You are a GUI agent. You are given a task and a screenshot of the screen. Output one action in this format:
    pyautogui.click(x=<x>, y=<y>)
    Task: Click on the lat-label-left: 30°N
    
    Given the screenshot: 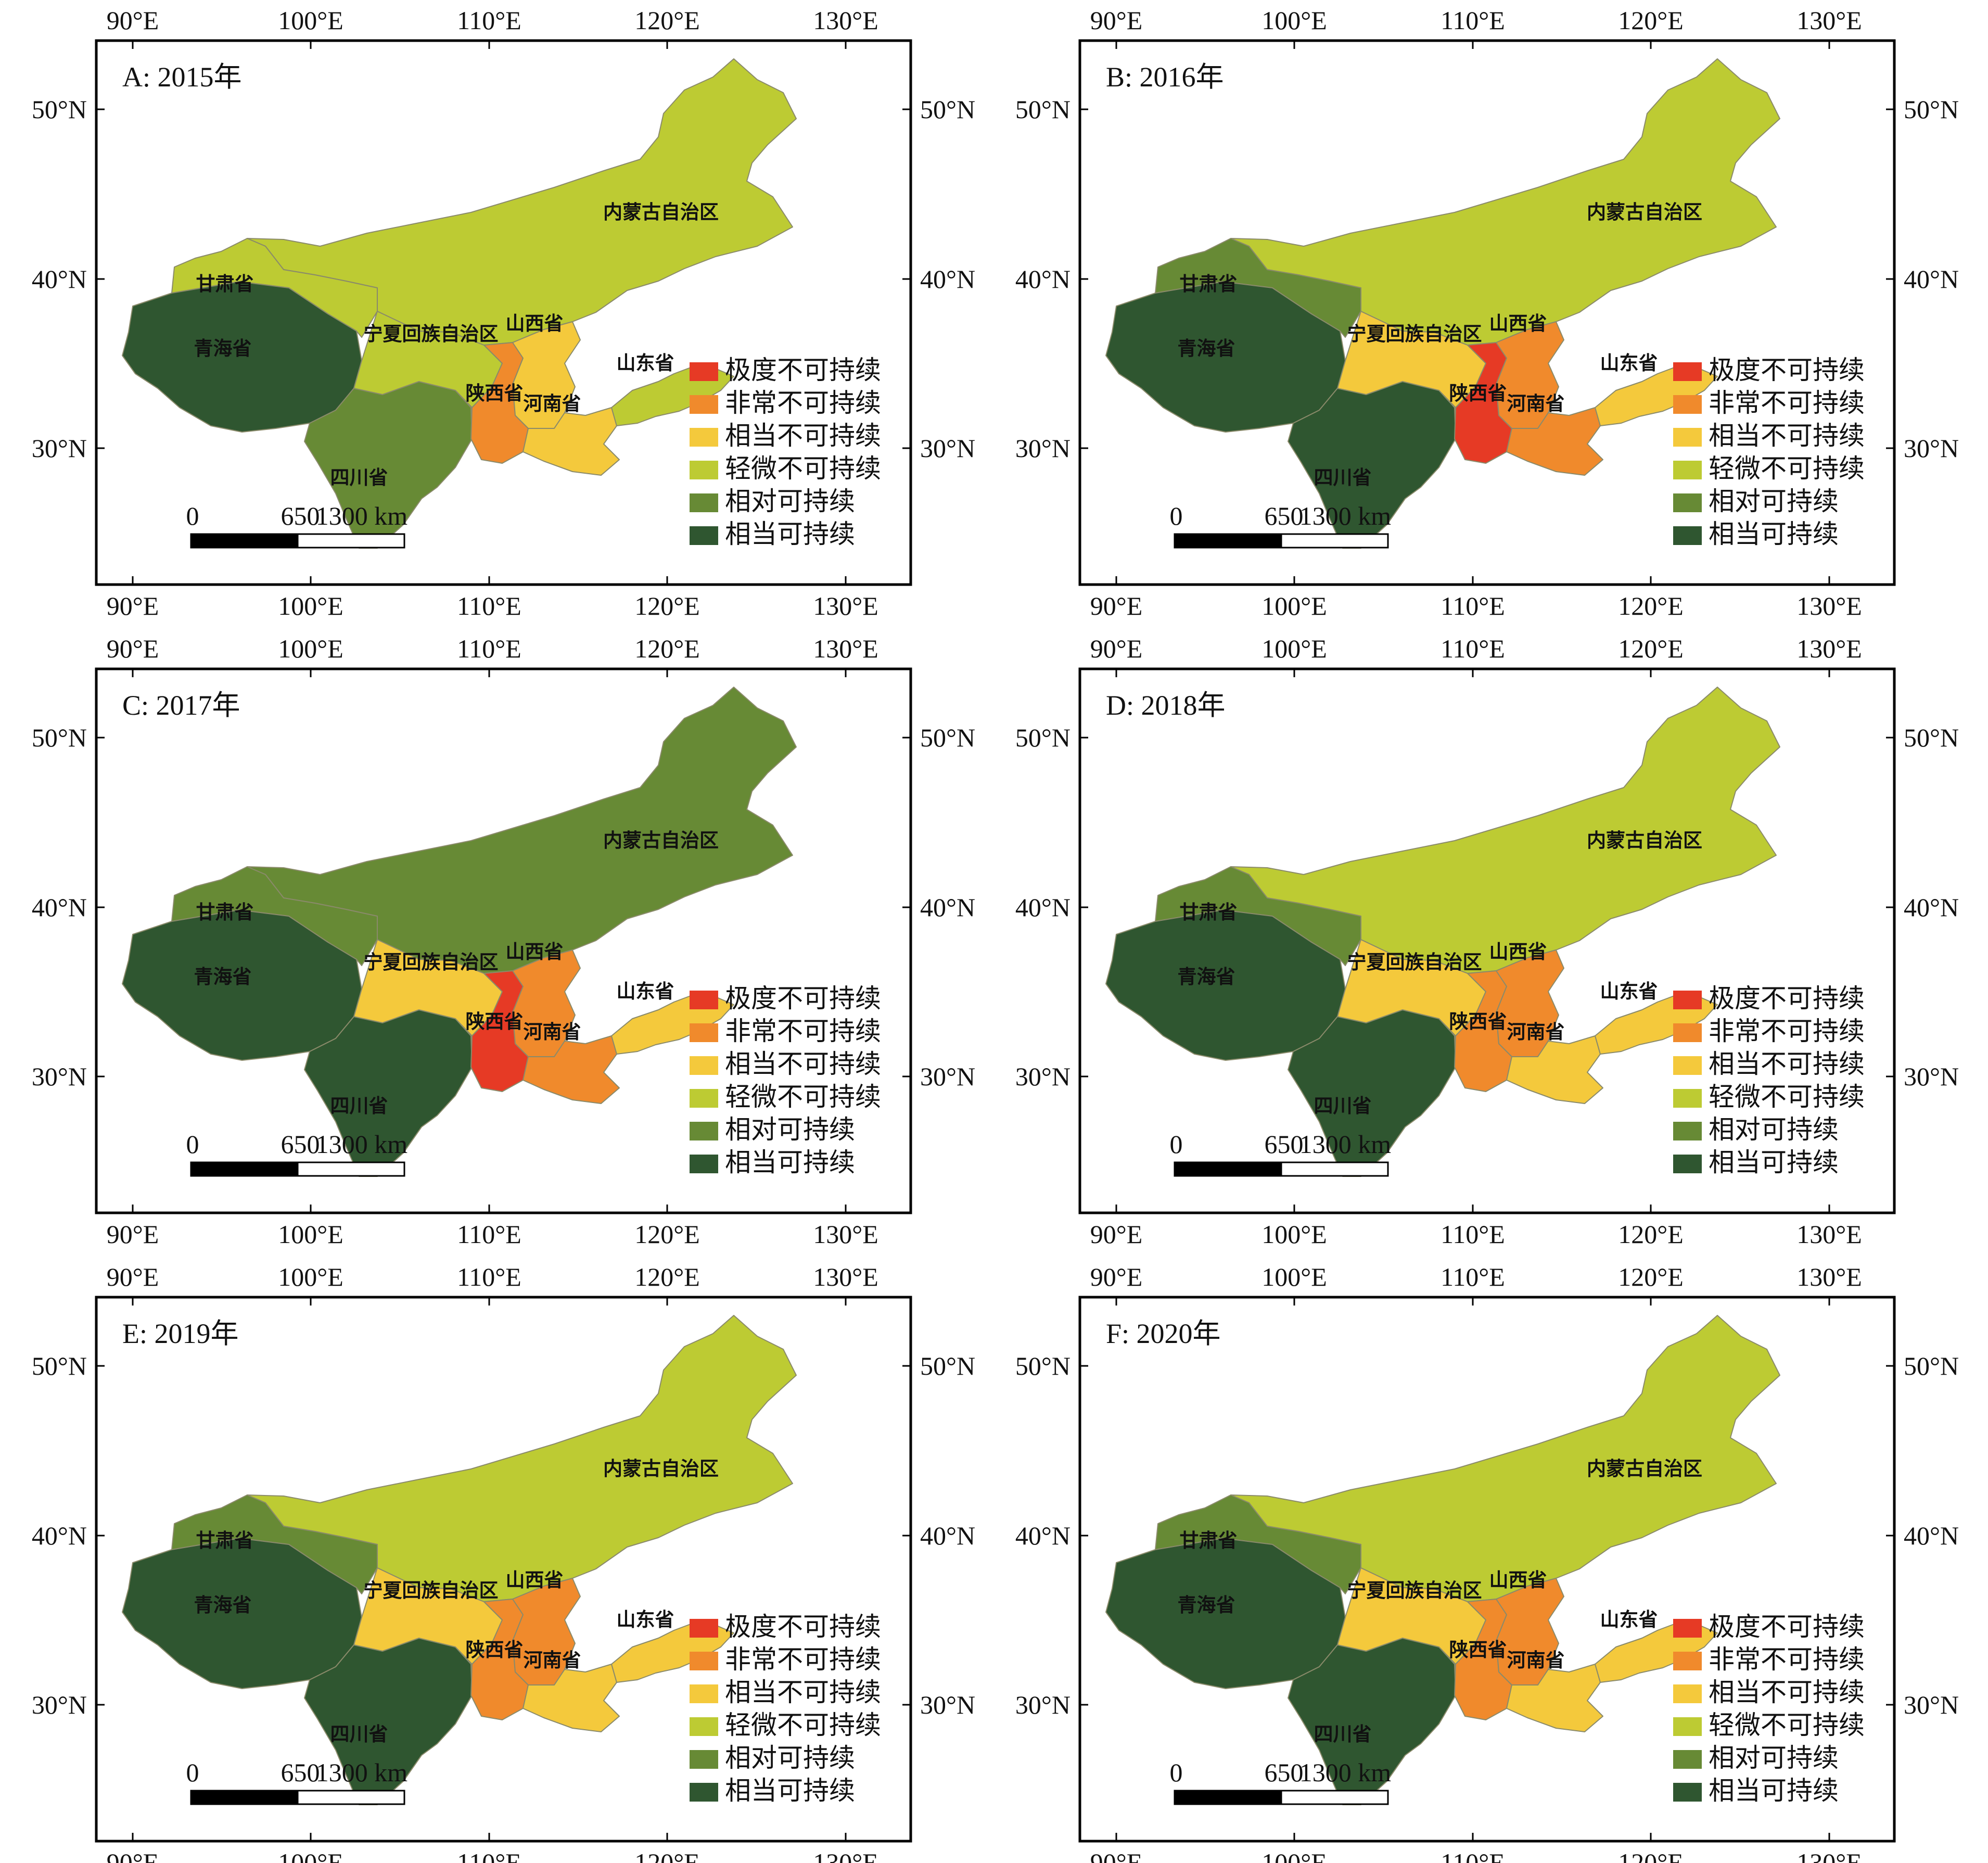 What is the action you would take?
    pyautogui.click(x=1043, y=1076)
    